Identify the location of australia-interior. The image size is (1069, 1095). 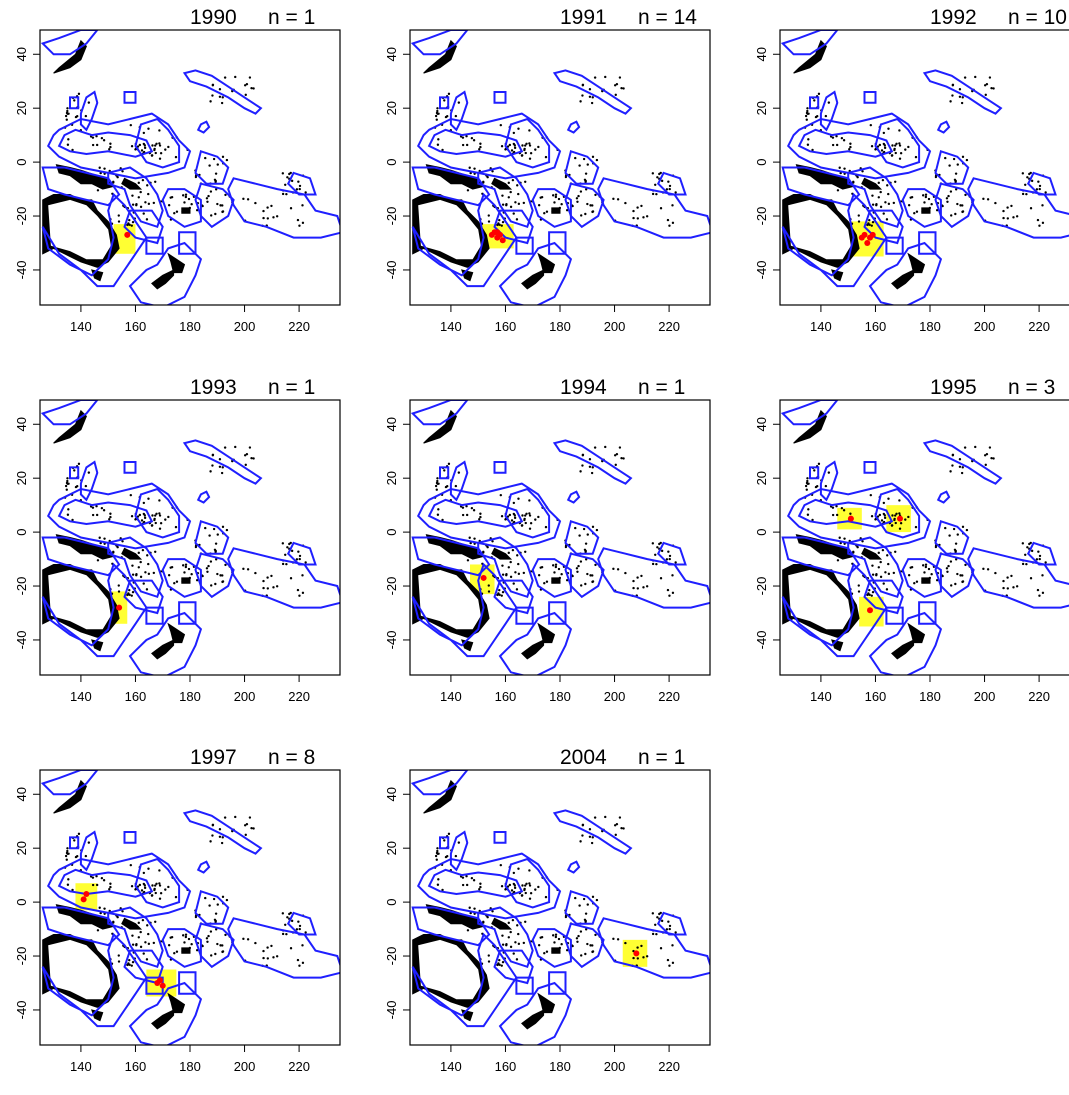
(819, 229).